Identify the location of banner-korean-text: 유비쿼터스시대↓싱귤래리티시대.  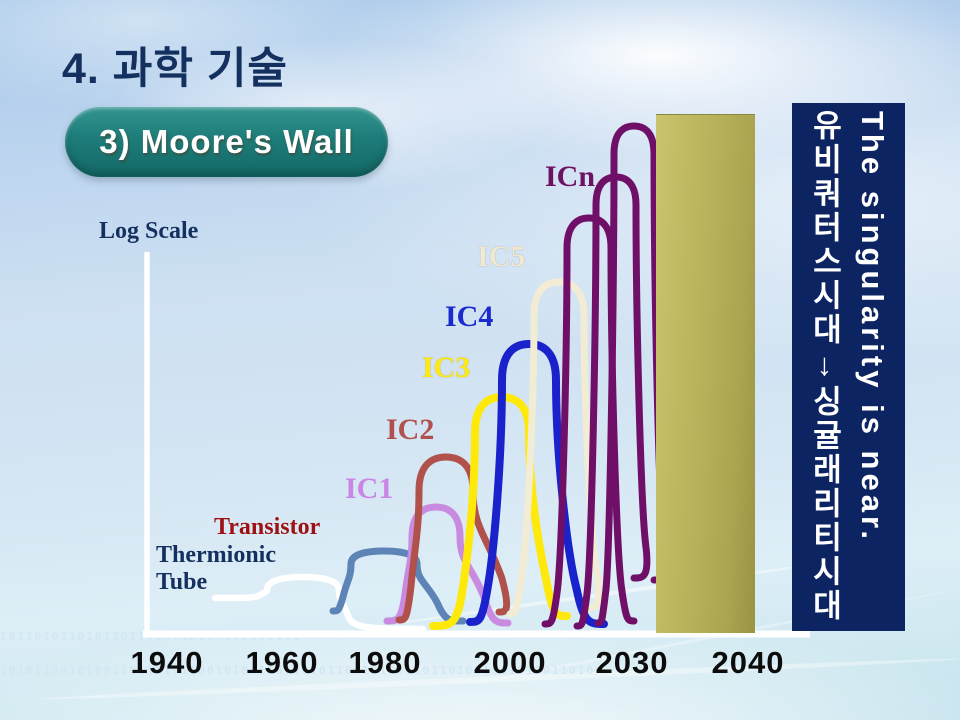
(824, 366).